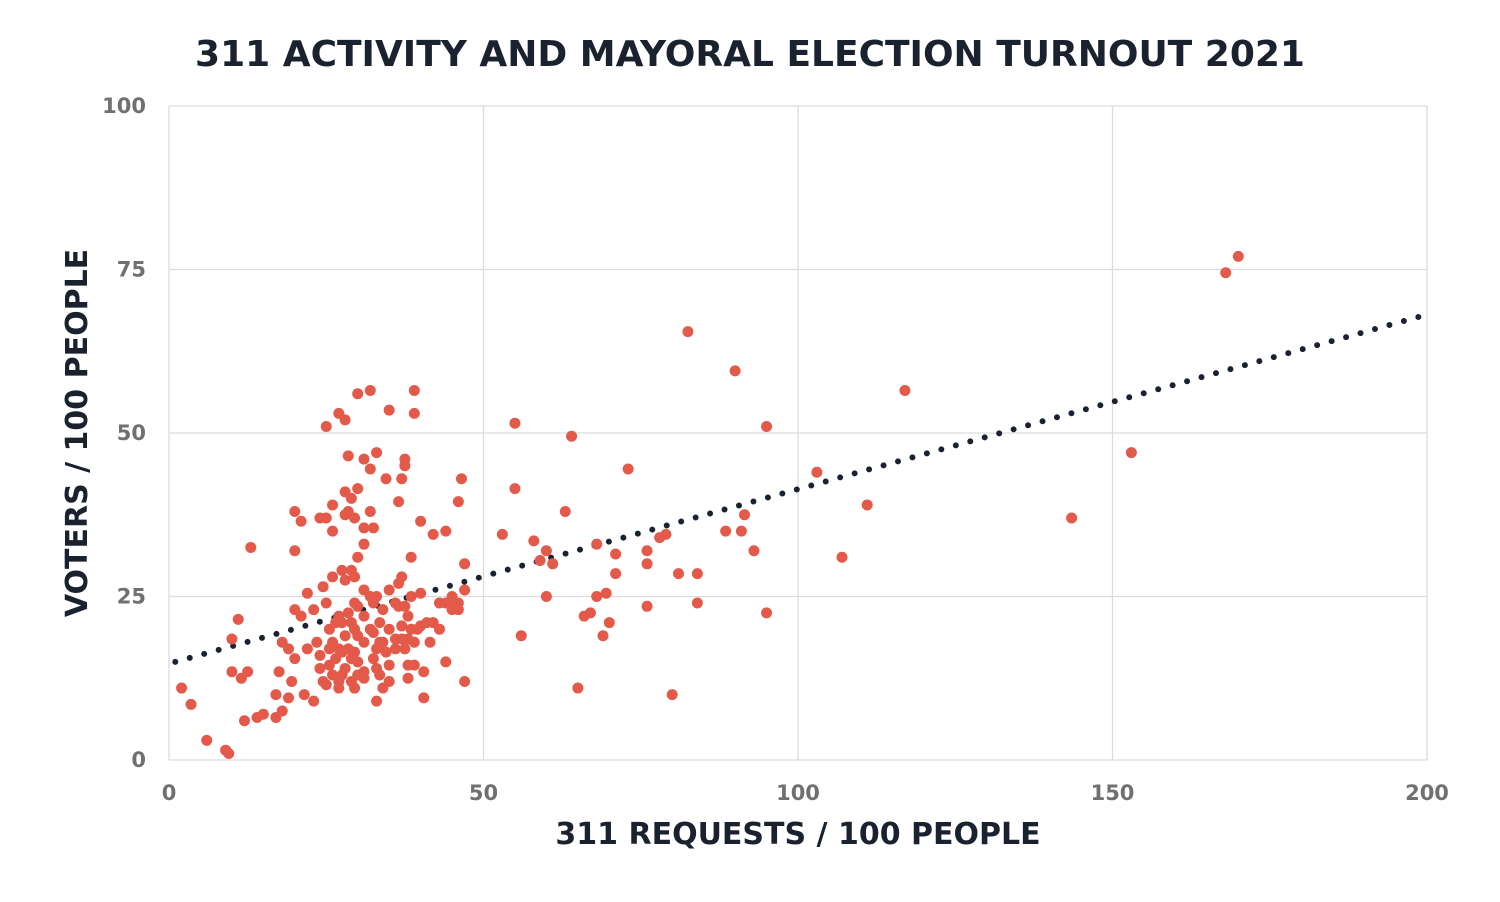 Image resolution: width=1500 pixels, height=902 pixels. What do you see at coordinates (1113, 793) in the screenshot?
I see `x-tick-label: 150` at bounding box center [1113, 793].